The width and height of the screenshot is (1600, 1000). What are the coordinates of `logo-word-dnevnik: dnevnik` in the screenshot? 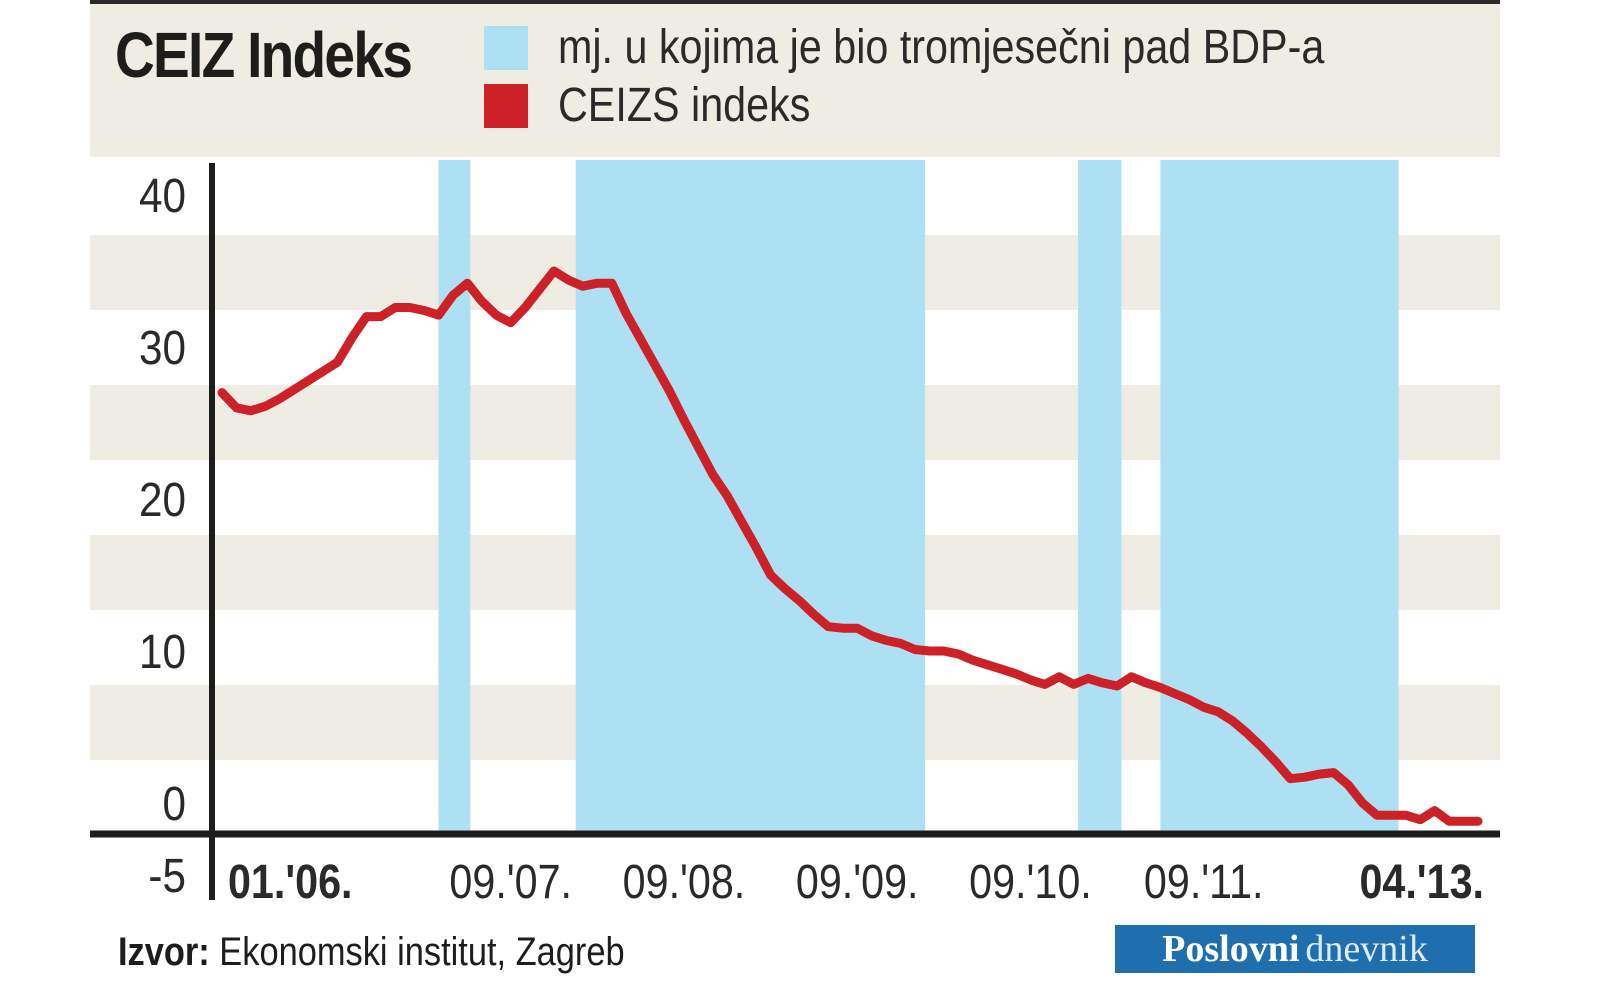 It's located at (1366, 949).